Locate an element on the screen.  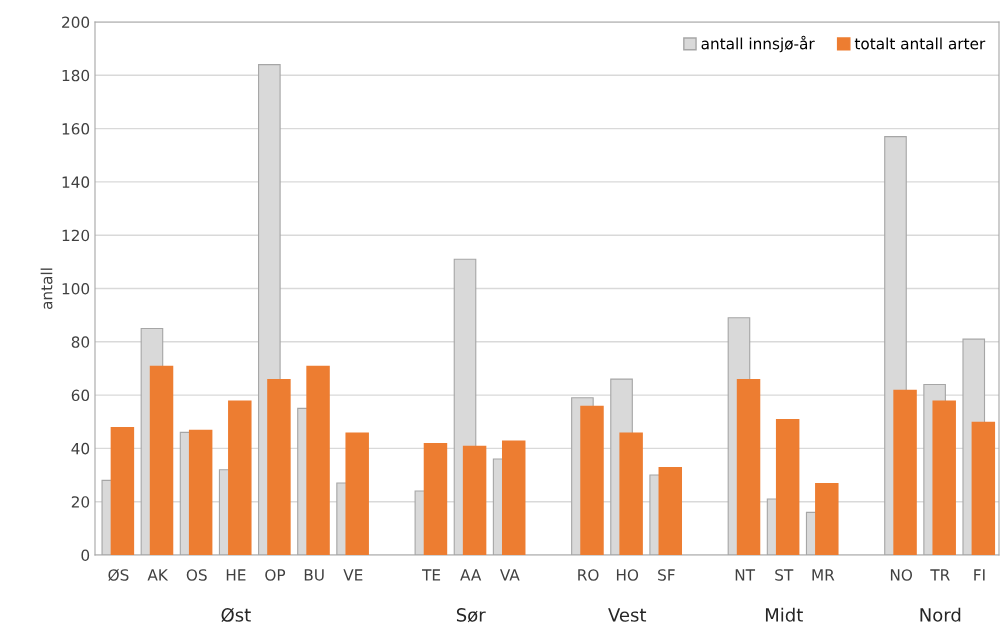
legend-label: antall innsjø-år is located at coordinates (758, 44).